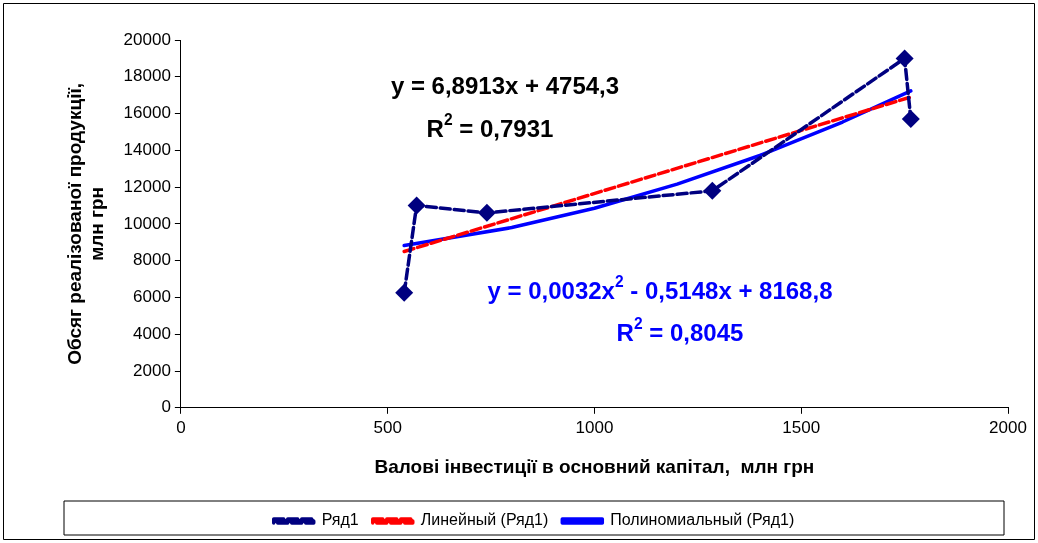  Describe the element at coordinates (147, 113) in the screenshot. I see `y-tick-label: 16000` at that location.